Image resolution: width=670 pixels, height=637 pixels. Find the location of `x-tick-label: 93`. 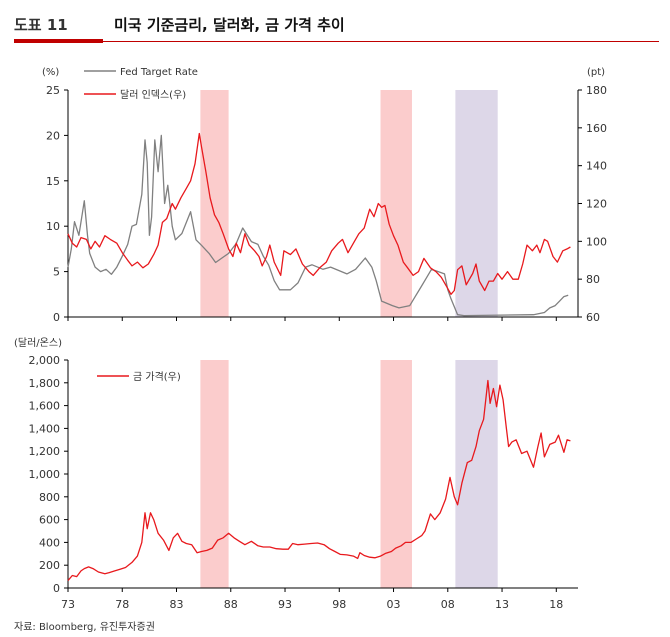

x-tick-label: 93 is located at coordinates (285, 604).